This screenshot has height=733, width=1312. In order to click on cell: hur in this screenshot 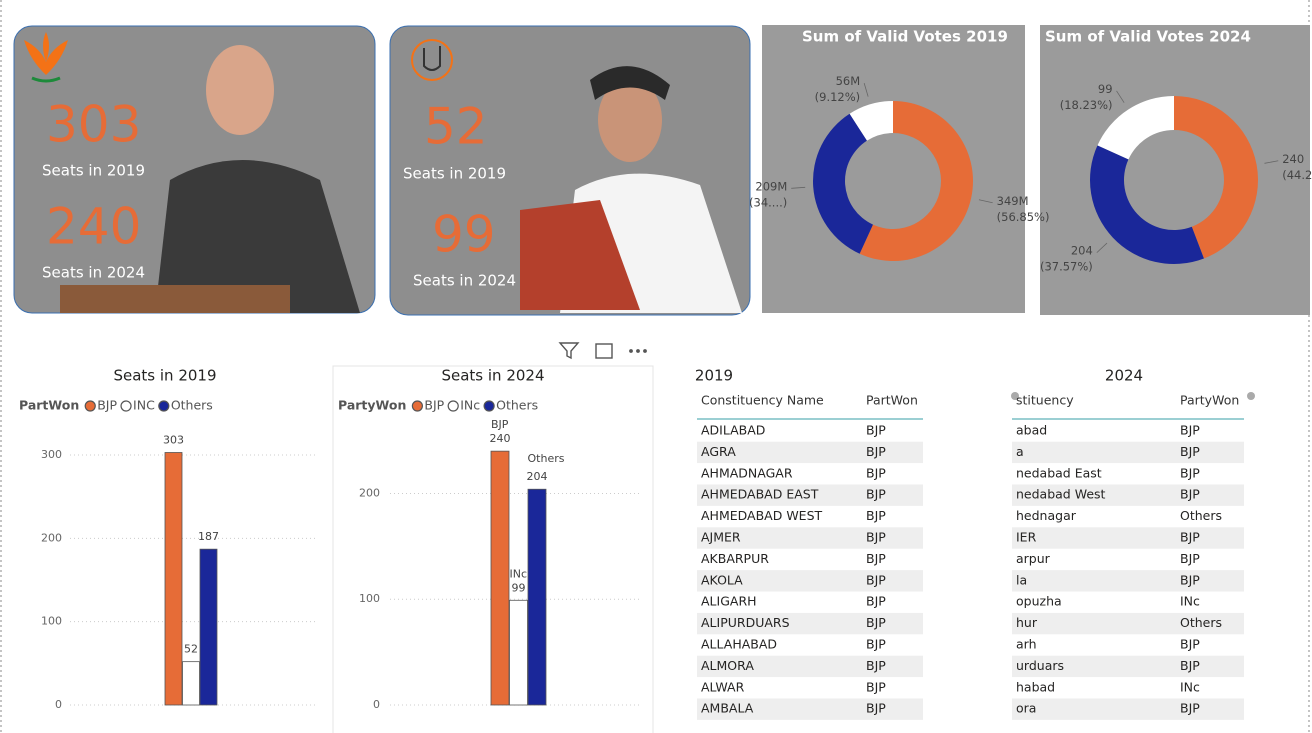, I will do `click(1027, 622)`.